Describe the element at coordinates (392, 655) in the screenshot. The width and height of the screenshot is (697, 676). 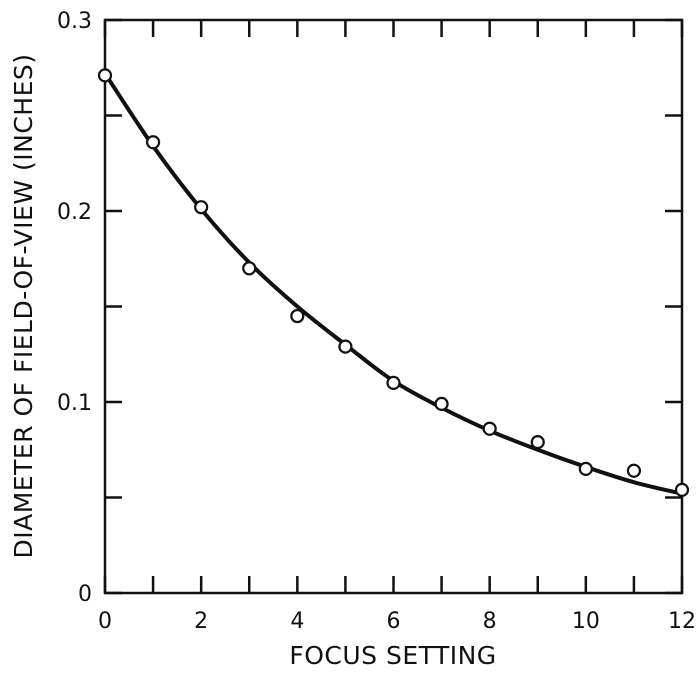
I see `x-axis-label: FOCUS SETTING` at that location.